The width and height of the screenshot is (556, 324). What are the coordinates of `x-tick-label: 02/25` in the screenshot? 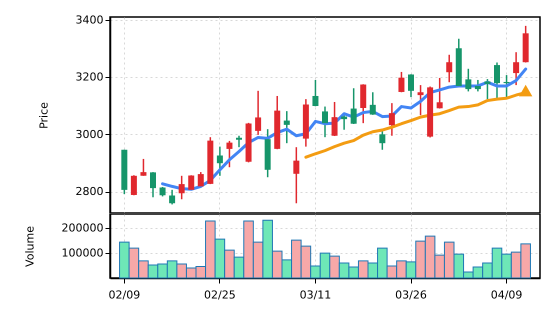 It's located at (220, 295).